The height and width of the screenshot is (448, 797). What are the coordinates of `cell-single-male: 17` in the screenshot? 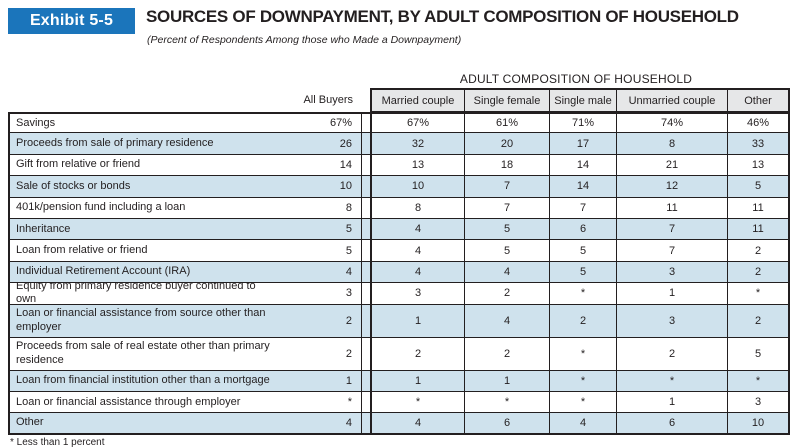 It's located at (583, 144).